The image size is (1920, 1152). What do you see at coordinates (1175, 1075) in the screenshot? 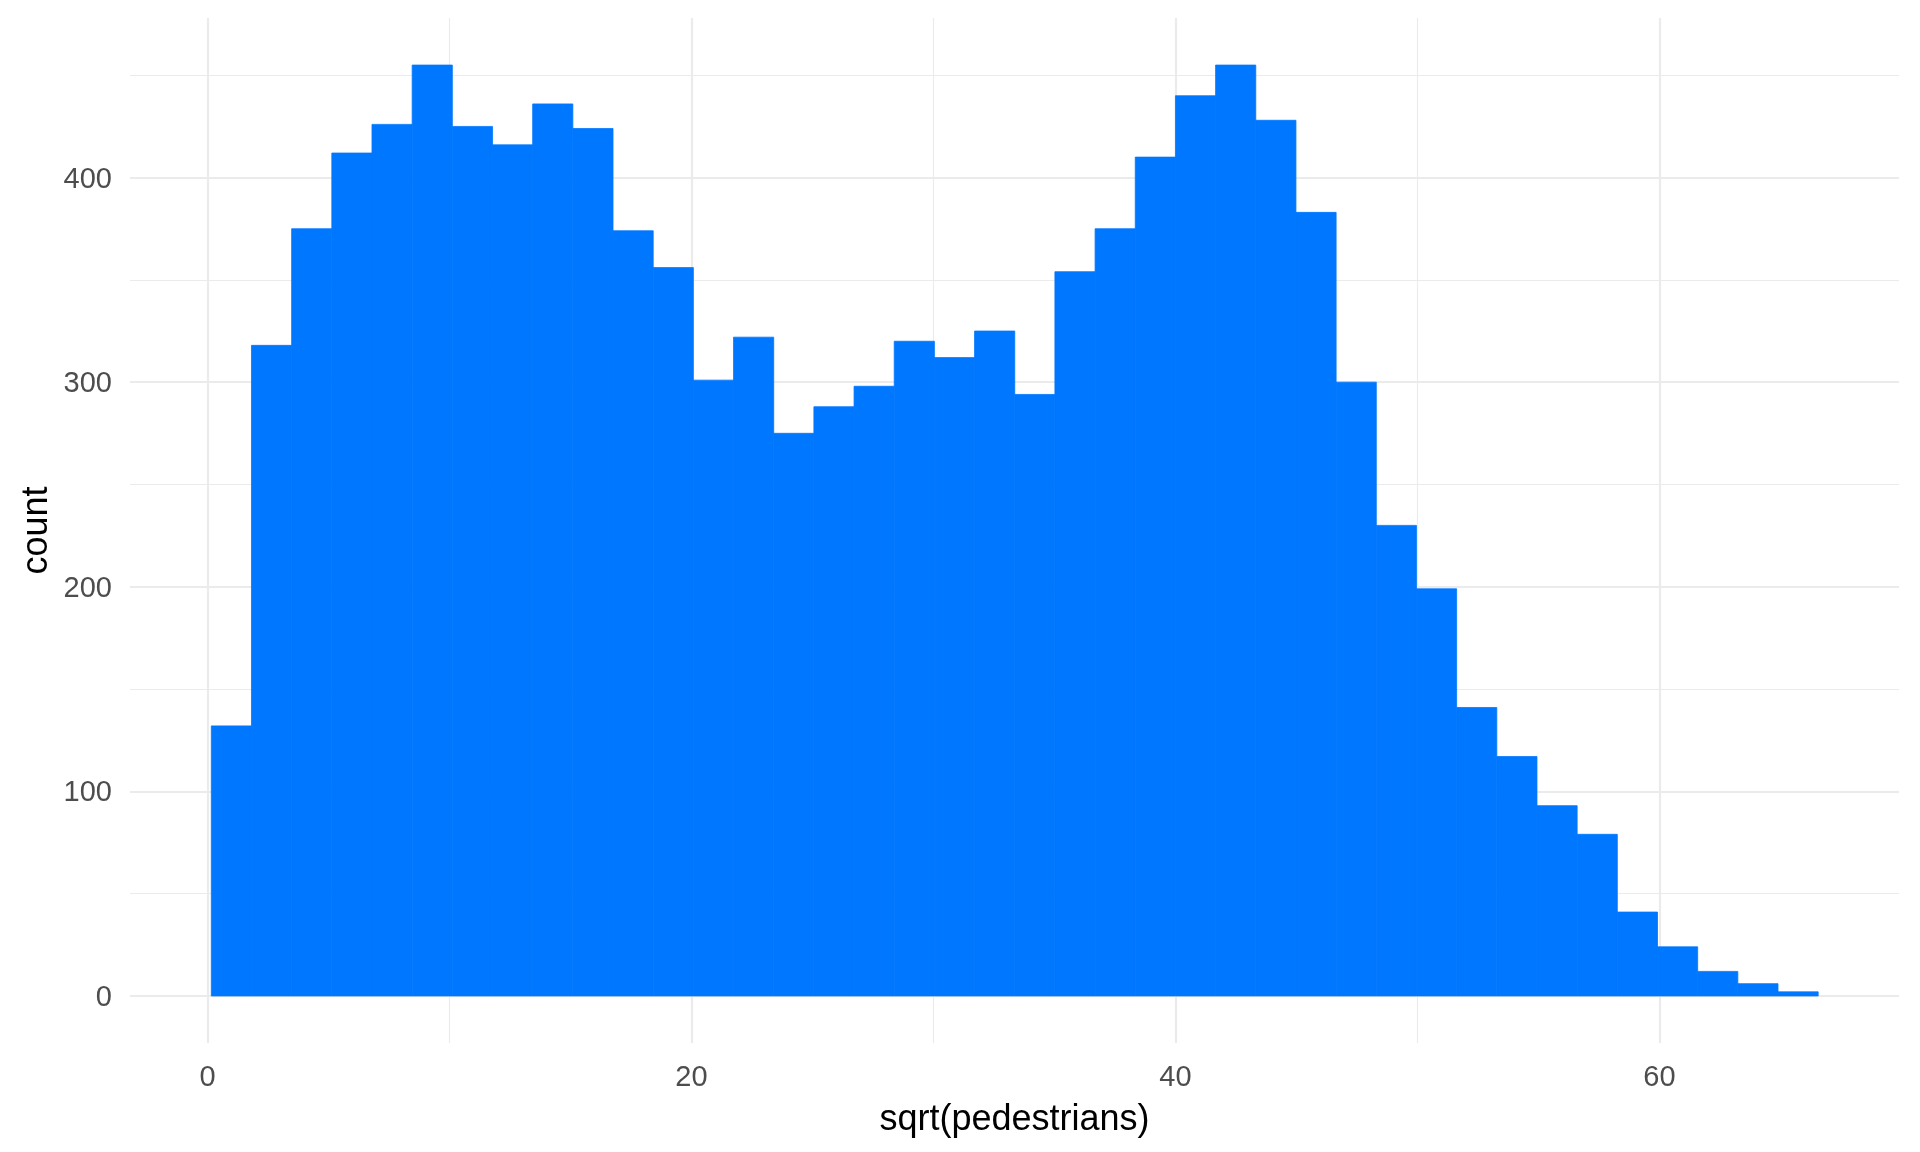
I see `x-tick-label: 40` at bounding box center [1175, 1075].